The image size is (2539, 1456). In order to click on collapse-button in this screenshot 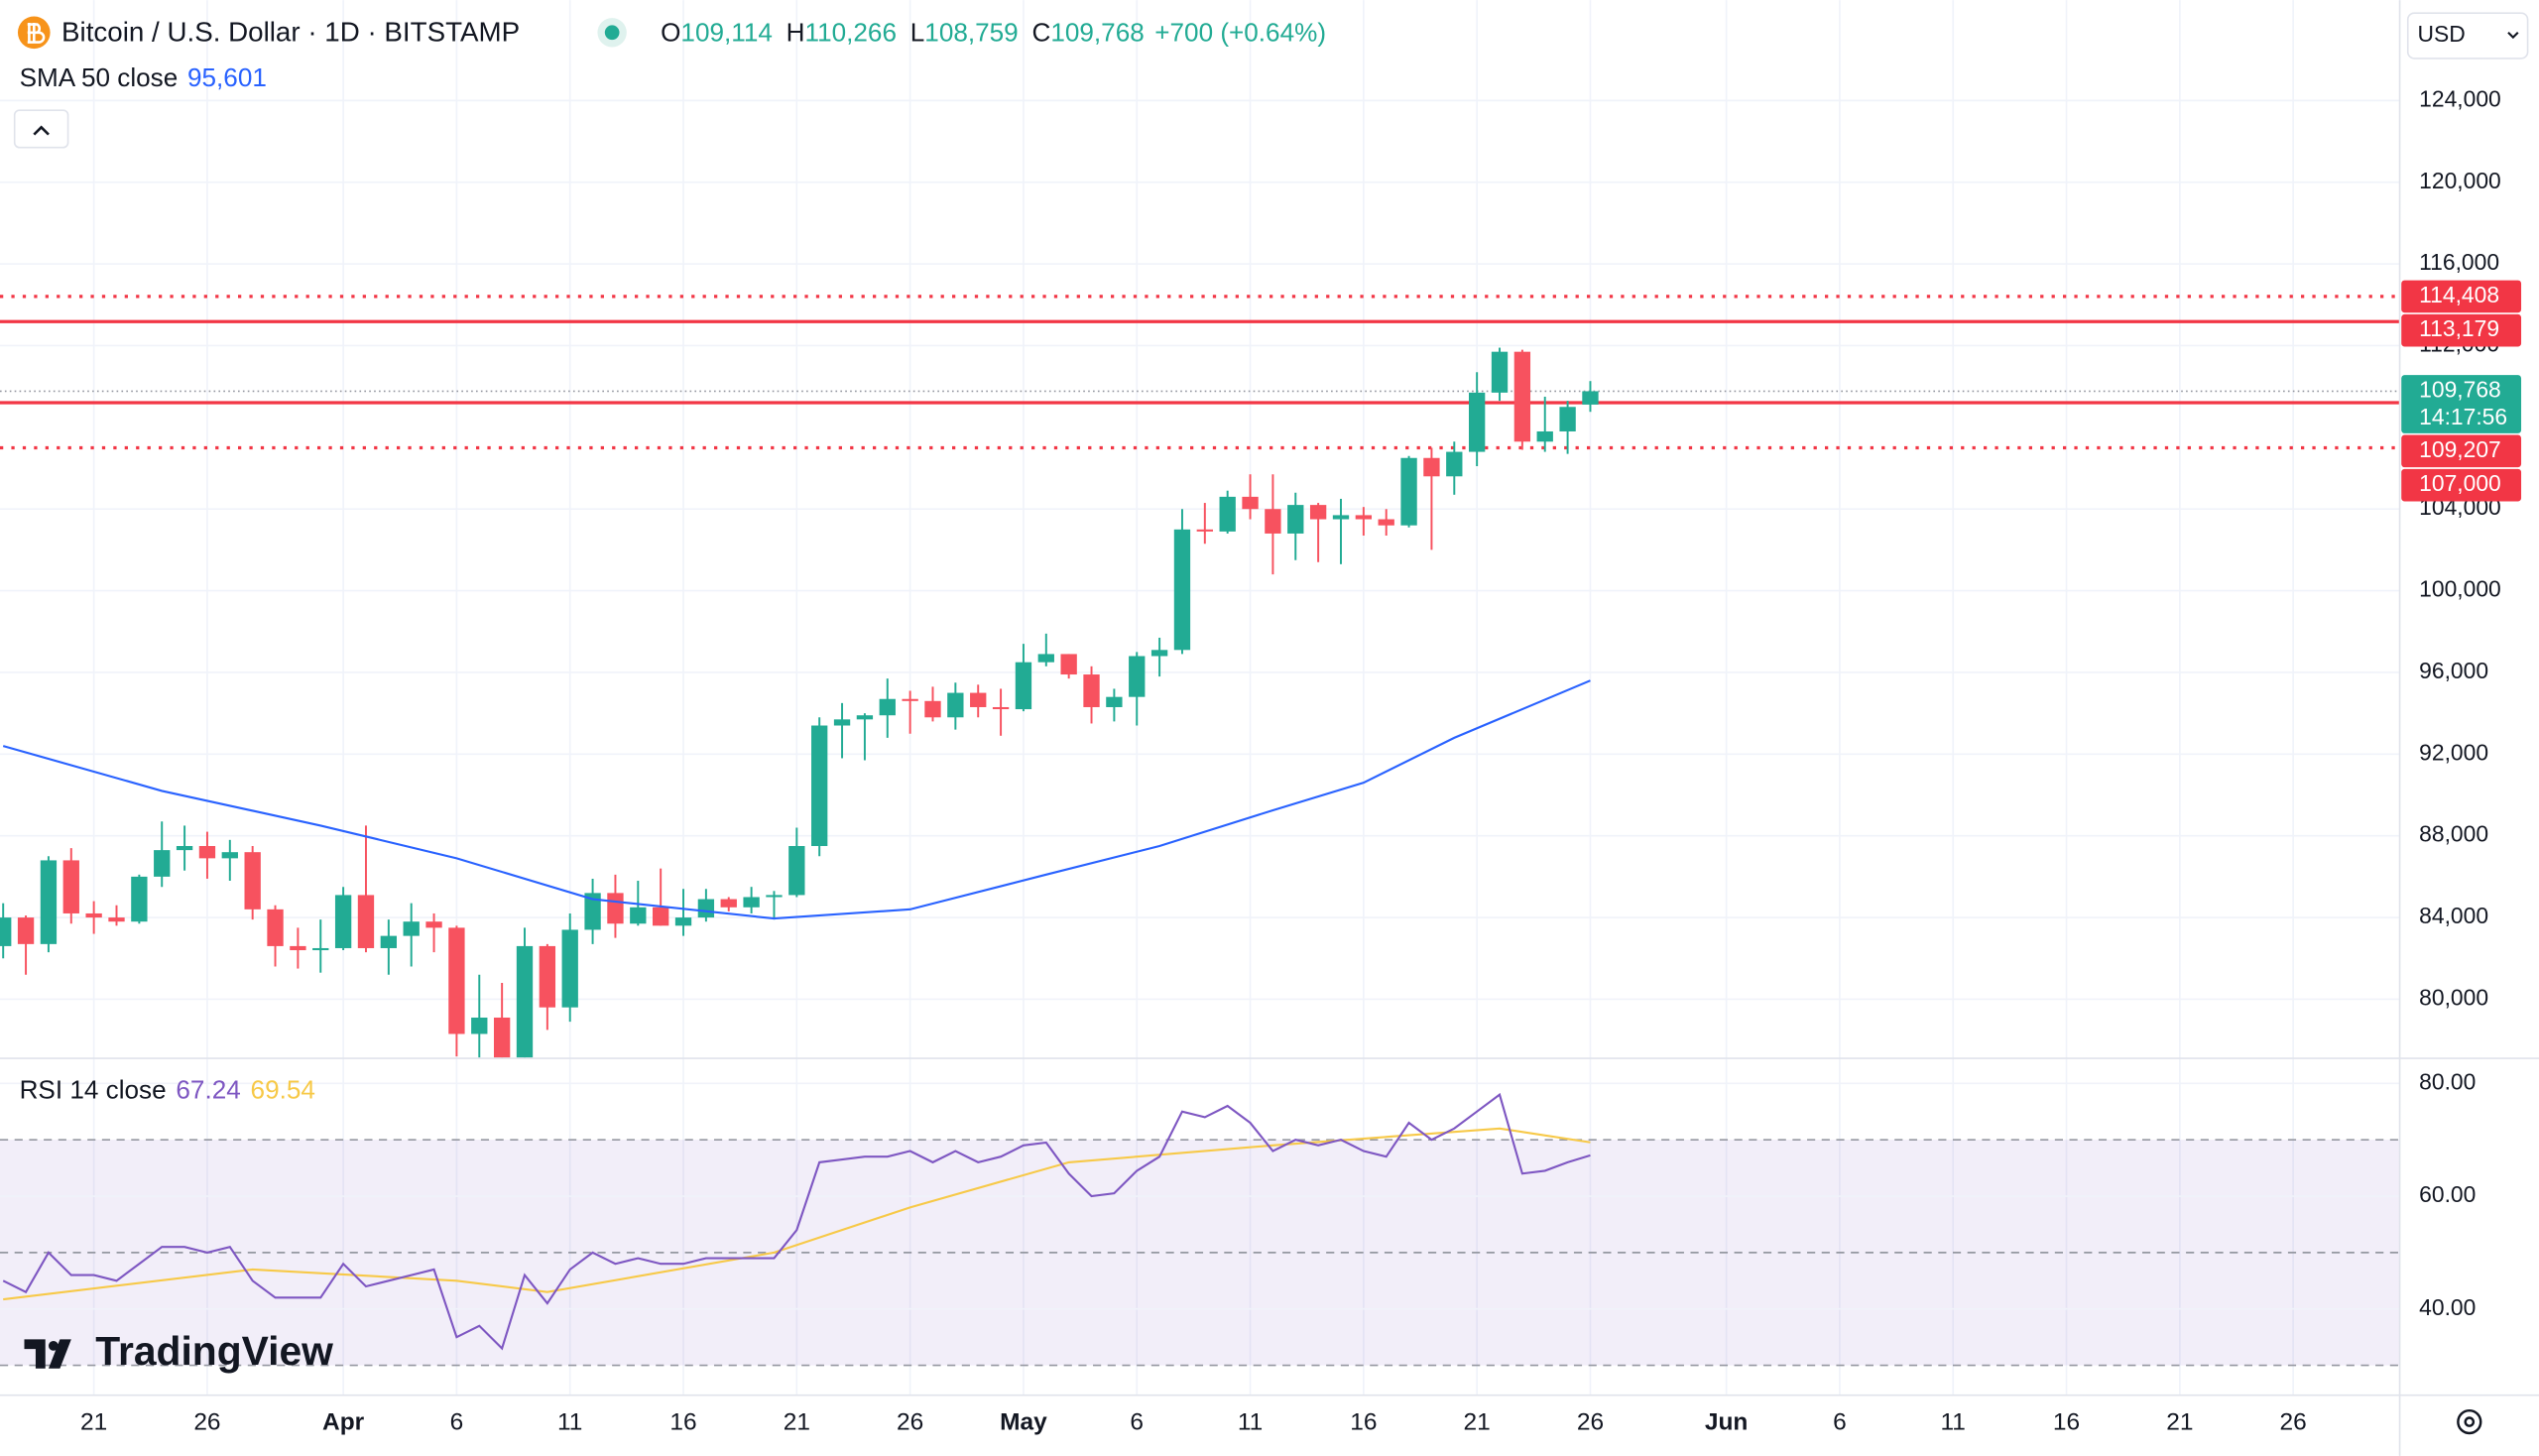, I will do `click(41, 129)`.